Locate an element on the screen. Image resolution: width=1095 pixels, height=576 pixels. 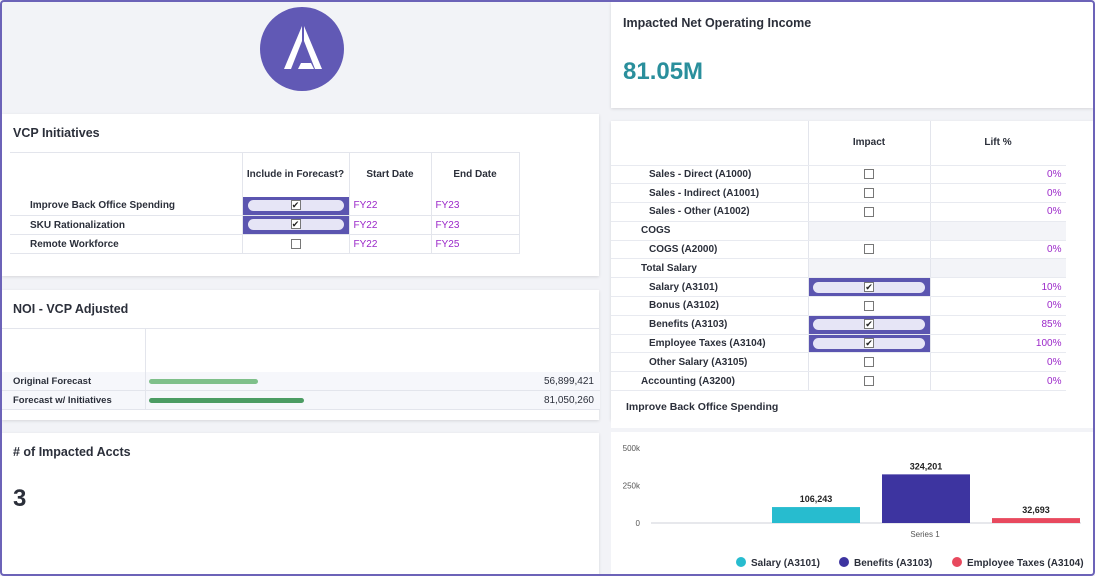
initiative-label: SKU Rationalization is located at coordinates (126, 225).